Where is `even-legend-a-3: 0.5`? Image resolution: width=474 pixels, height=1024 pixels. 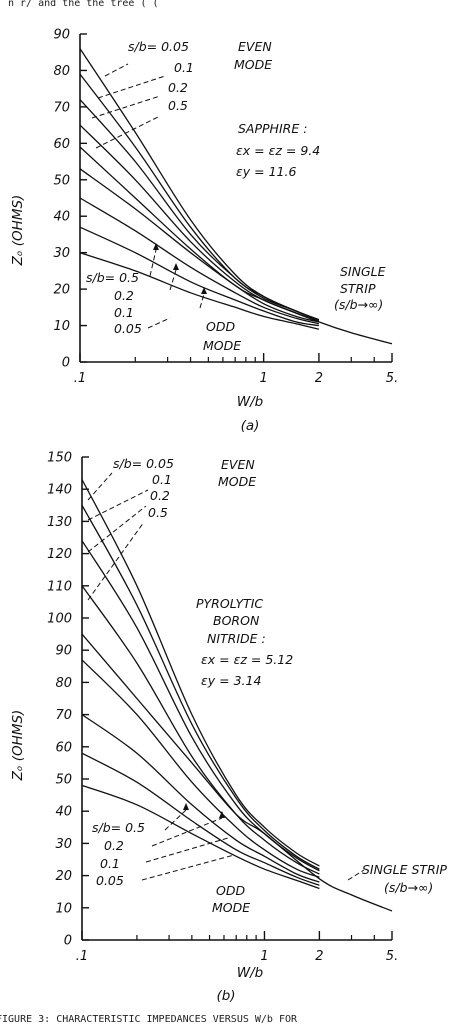 even-legend-a-3: 0.5 is located at coordinates (178, 105).